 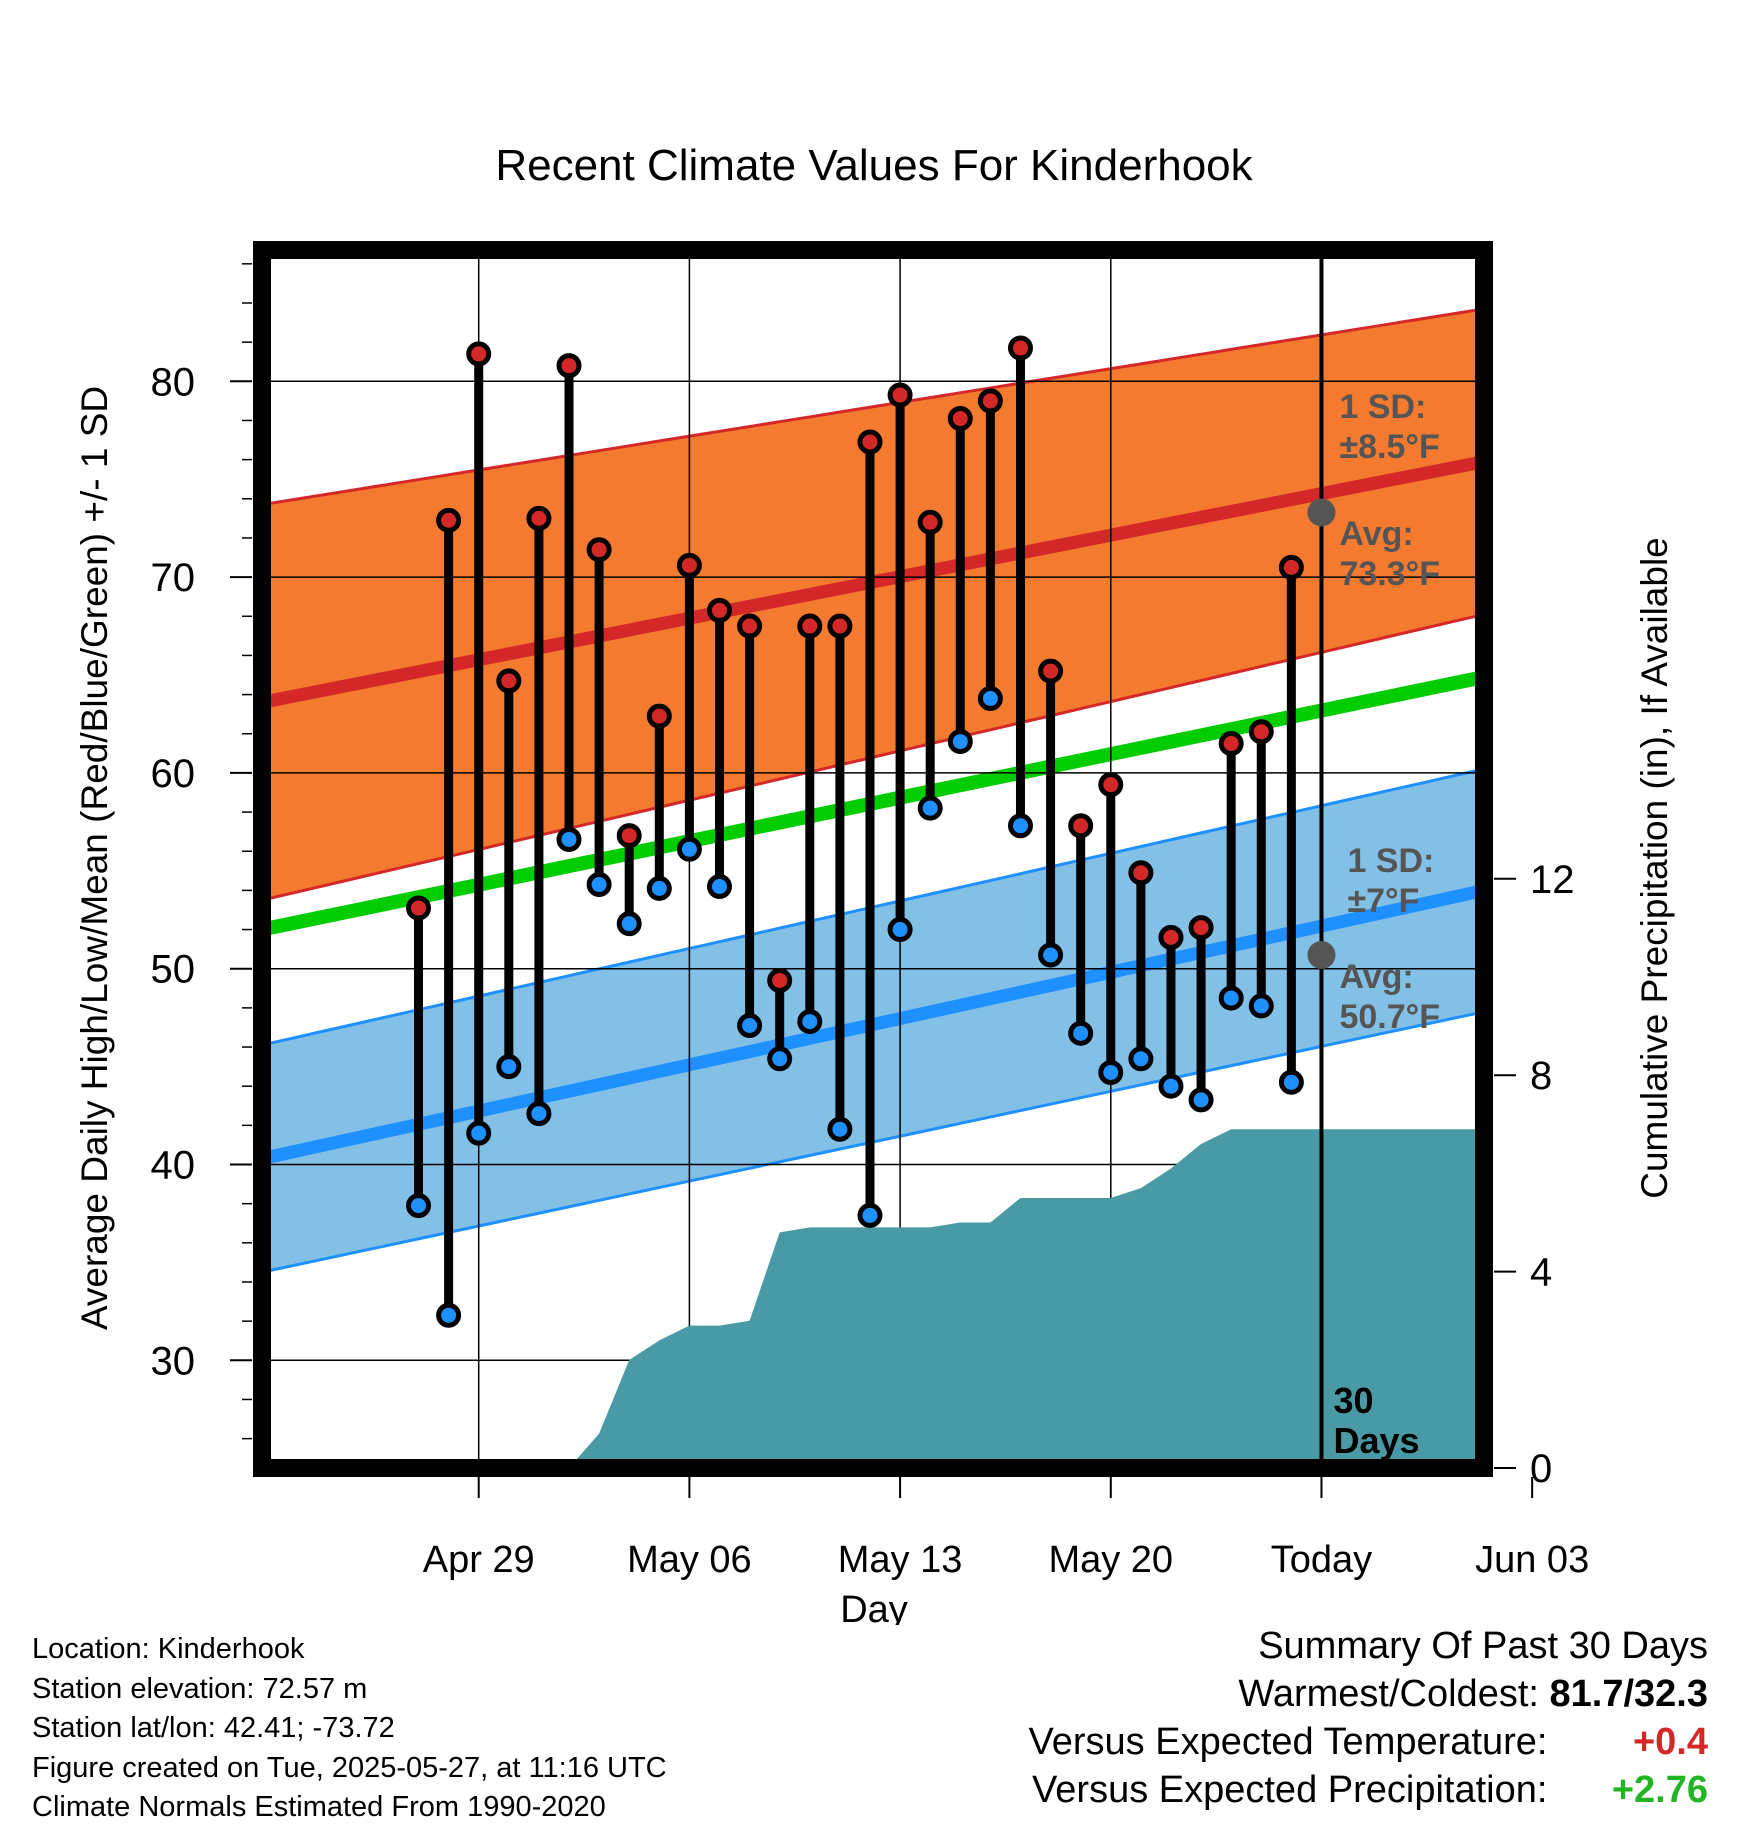 What do you see at coordinates (1383, 901) in the screenshot?
I see `low-sd-annotation-line2: ±7°F` at bounding box center [1383, 901].